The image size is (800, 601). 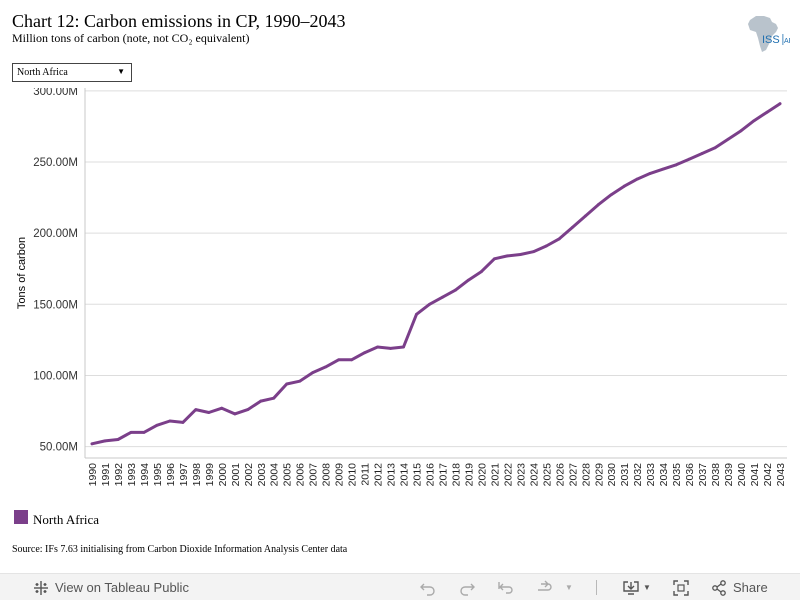 I want to click on view-on-tableau-label: View on Tableau Public, so click(x=122, y=587).